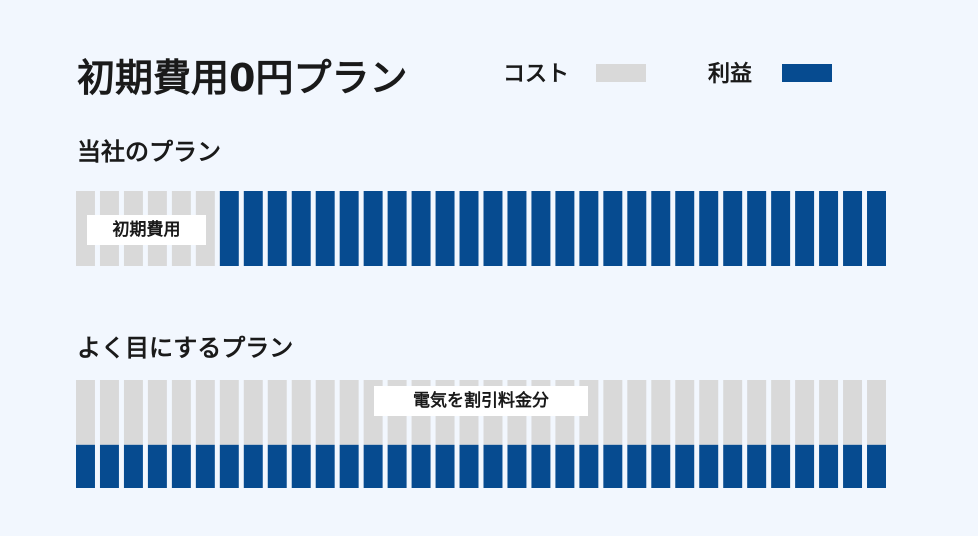 Image resolution: width=978 pixels, height=536 pixels. What do you see at coordinates (621, 73) in the screenshot?
I see `legend-cost-swatch` at bounding box center [621, 73].